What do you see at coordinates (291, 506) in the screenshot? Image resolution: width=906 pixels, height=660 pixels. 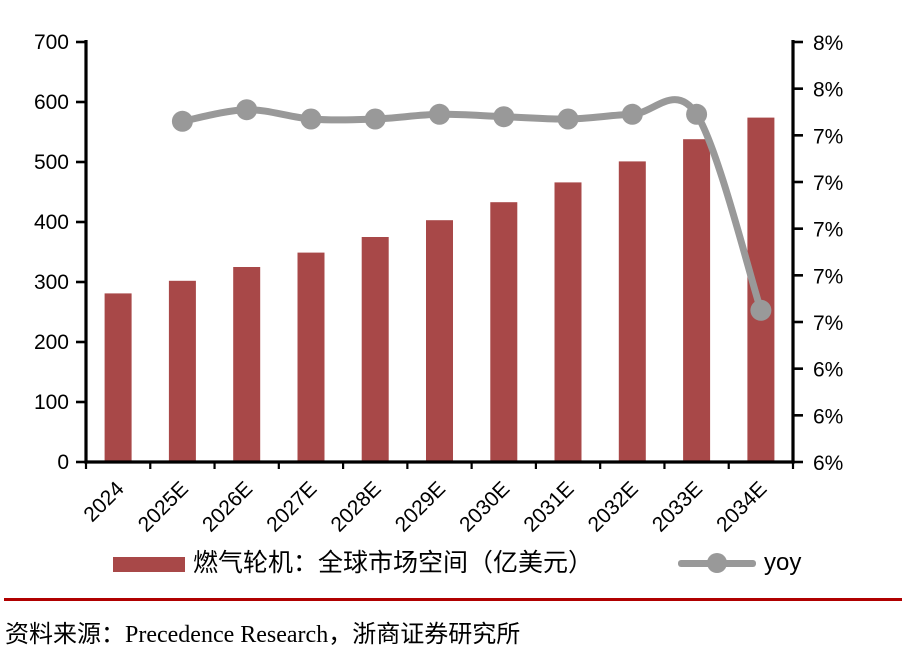 I see `x-axis-label-2027E: 2027E` at bounding box center [291, 506].